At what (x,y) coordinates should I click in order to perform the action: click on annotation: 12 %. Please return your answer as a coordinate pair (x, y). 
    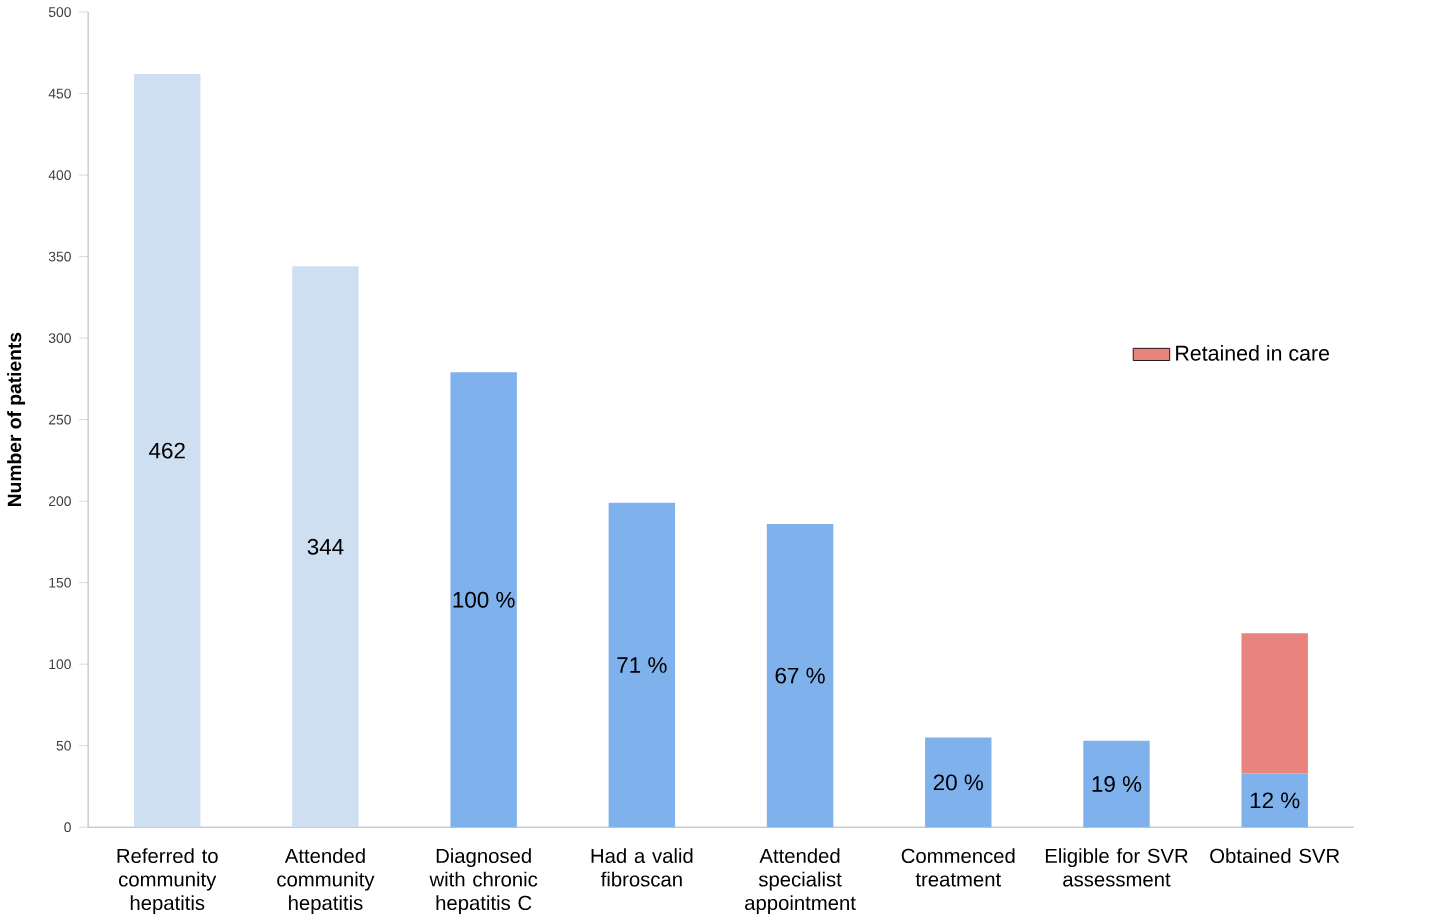
    Looking at the image, I should click on (1275, 800).